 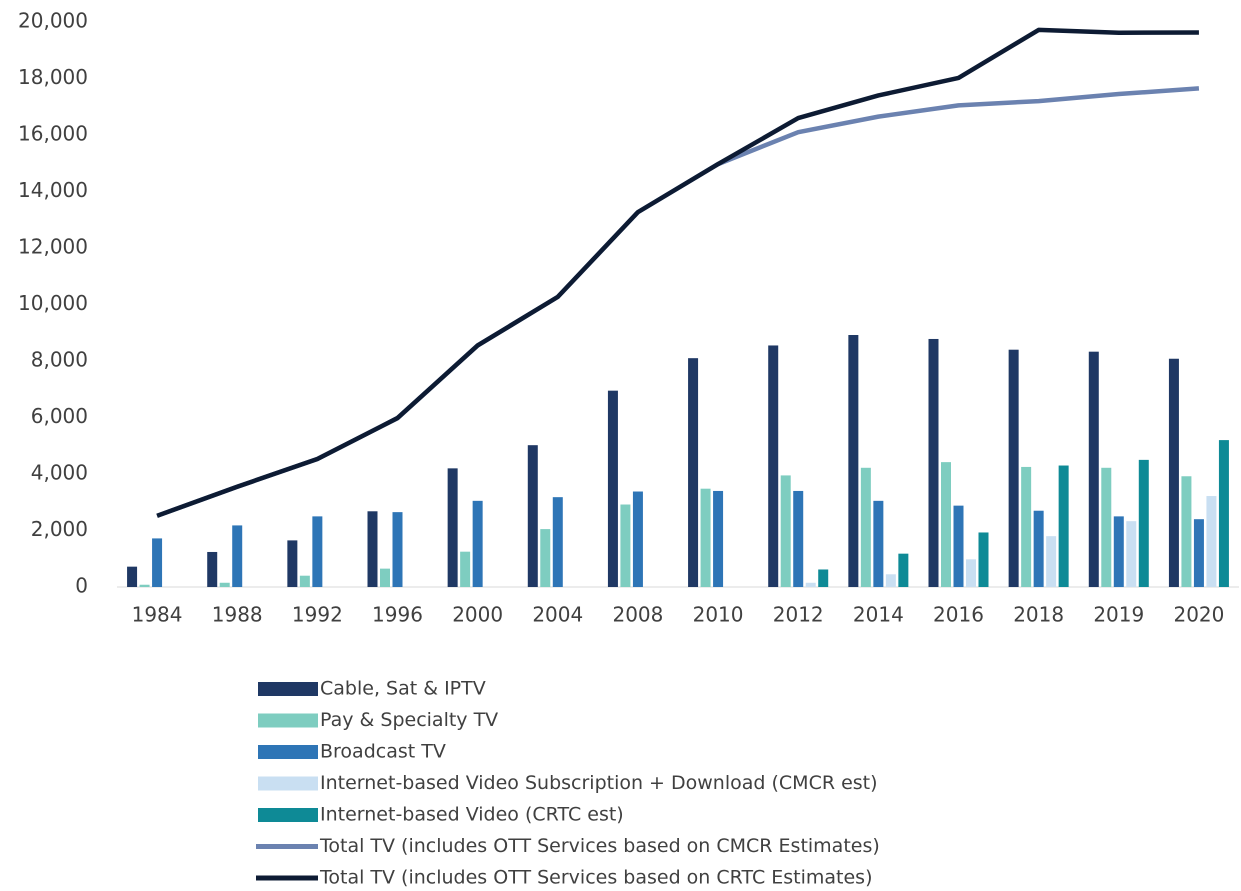 What do you see at coordinates (53, 77) in the screenshot?
I see `y-tick-label: 18,000` at bounding box center [53, 77].